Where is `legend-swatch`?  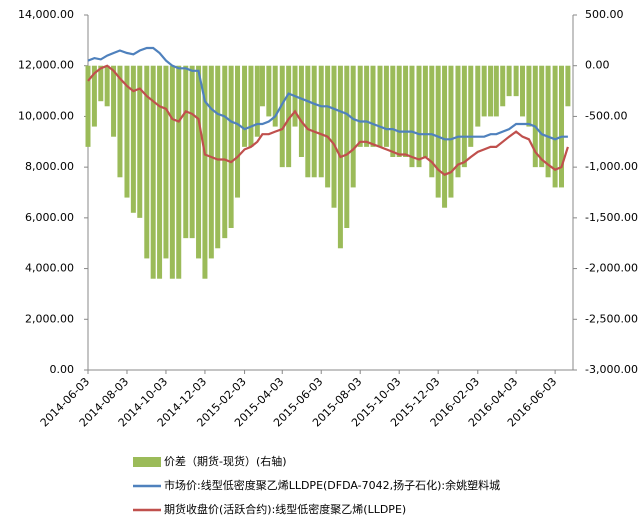
legend-swatch is located at coordinates (147, 462).